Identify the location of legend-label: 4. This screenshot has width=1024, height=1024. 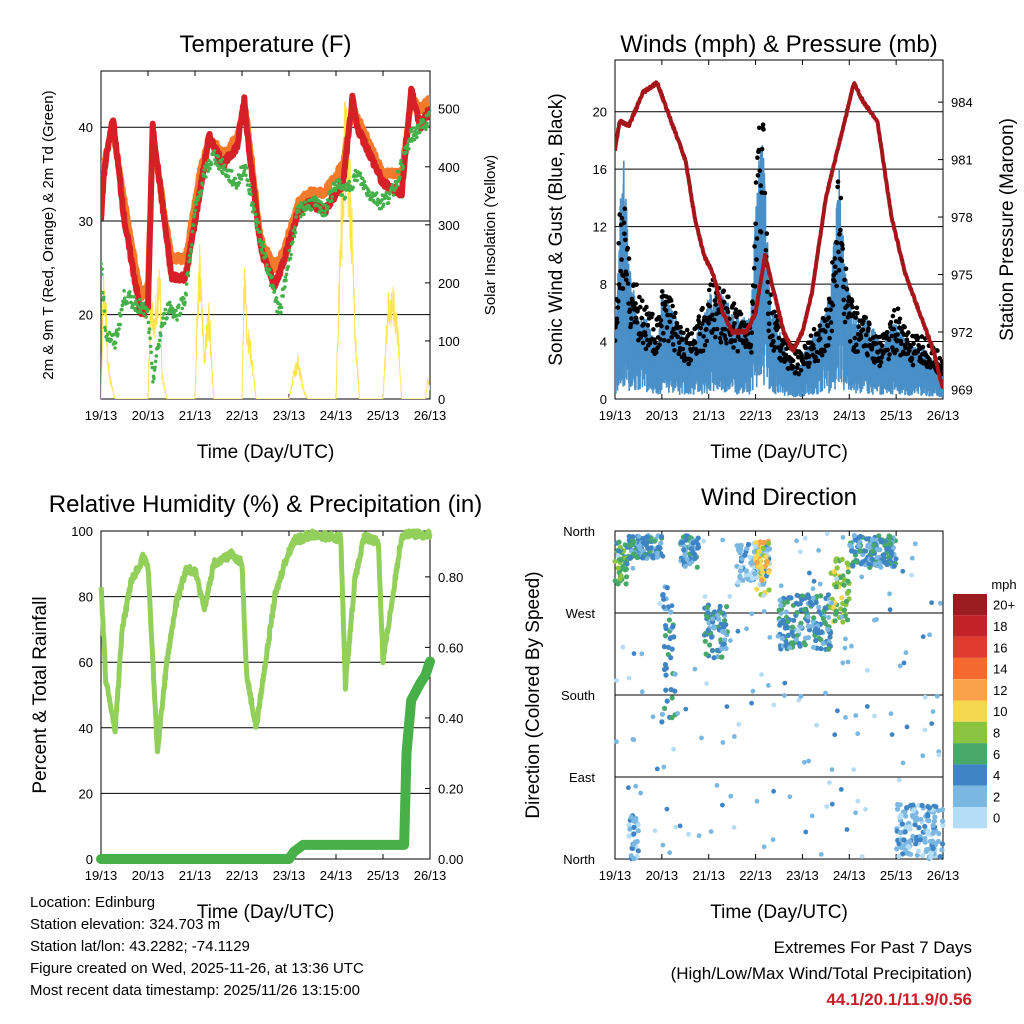
(996, 775).